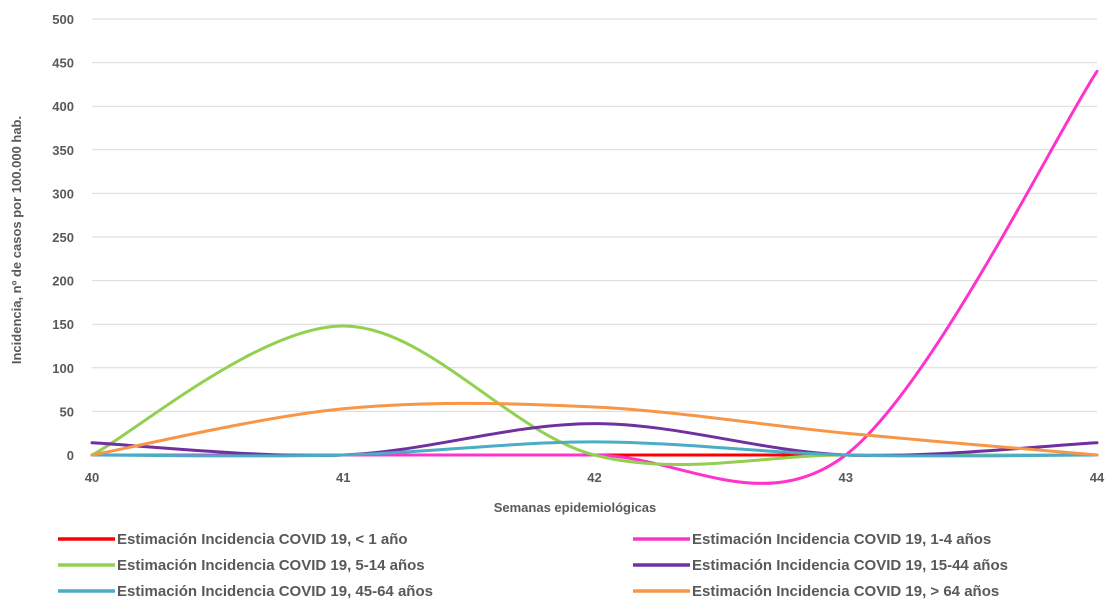 This screenshot has width=1109, height=605. I want to click on y-axis-ticks: 0 50 100 150 200 250 300 350 400 450 500, so click(63, 237).